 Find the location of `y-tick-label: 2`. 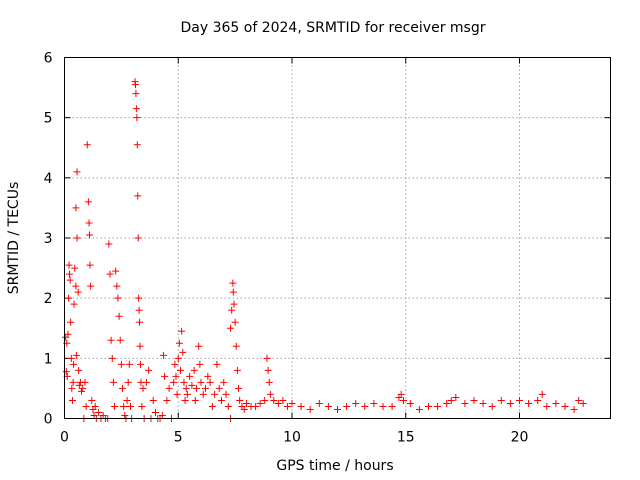

y-tick-label: 2 is located at coordinates (48, 299).